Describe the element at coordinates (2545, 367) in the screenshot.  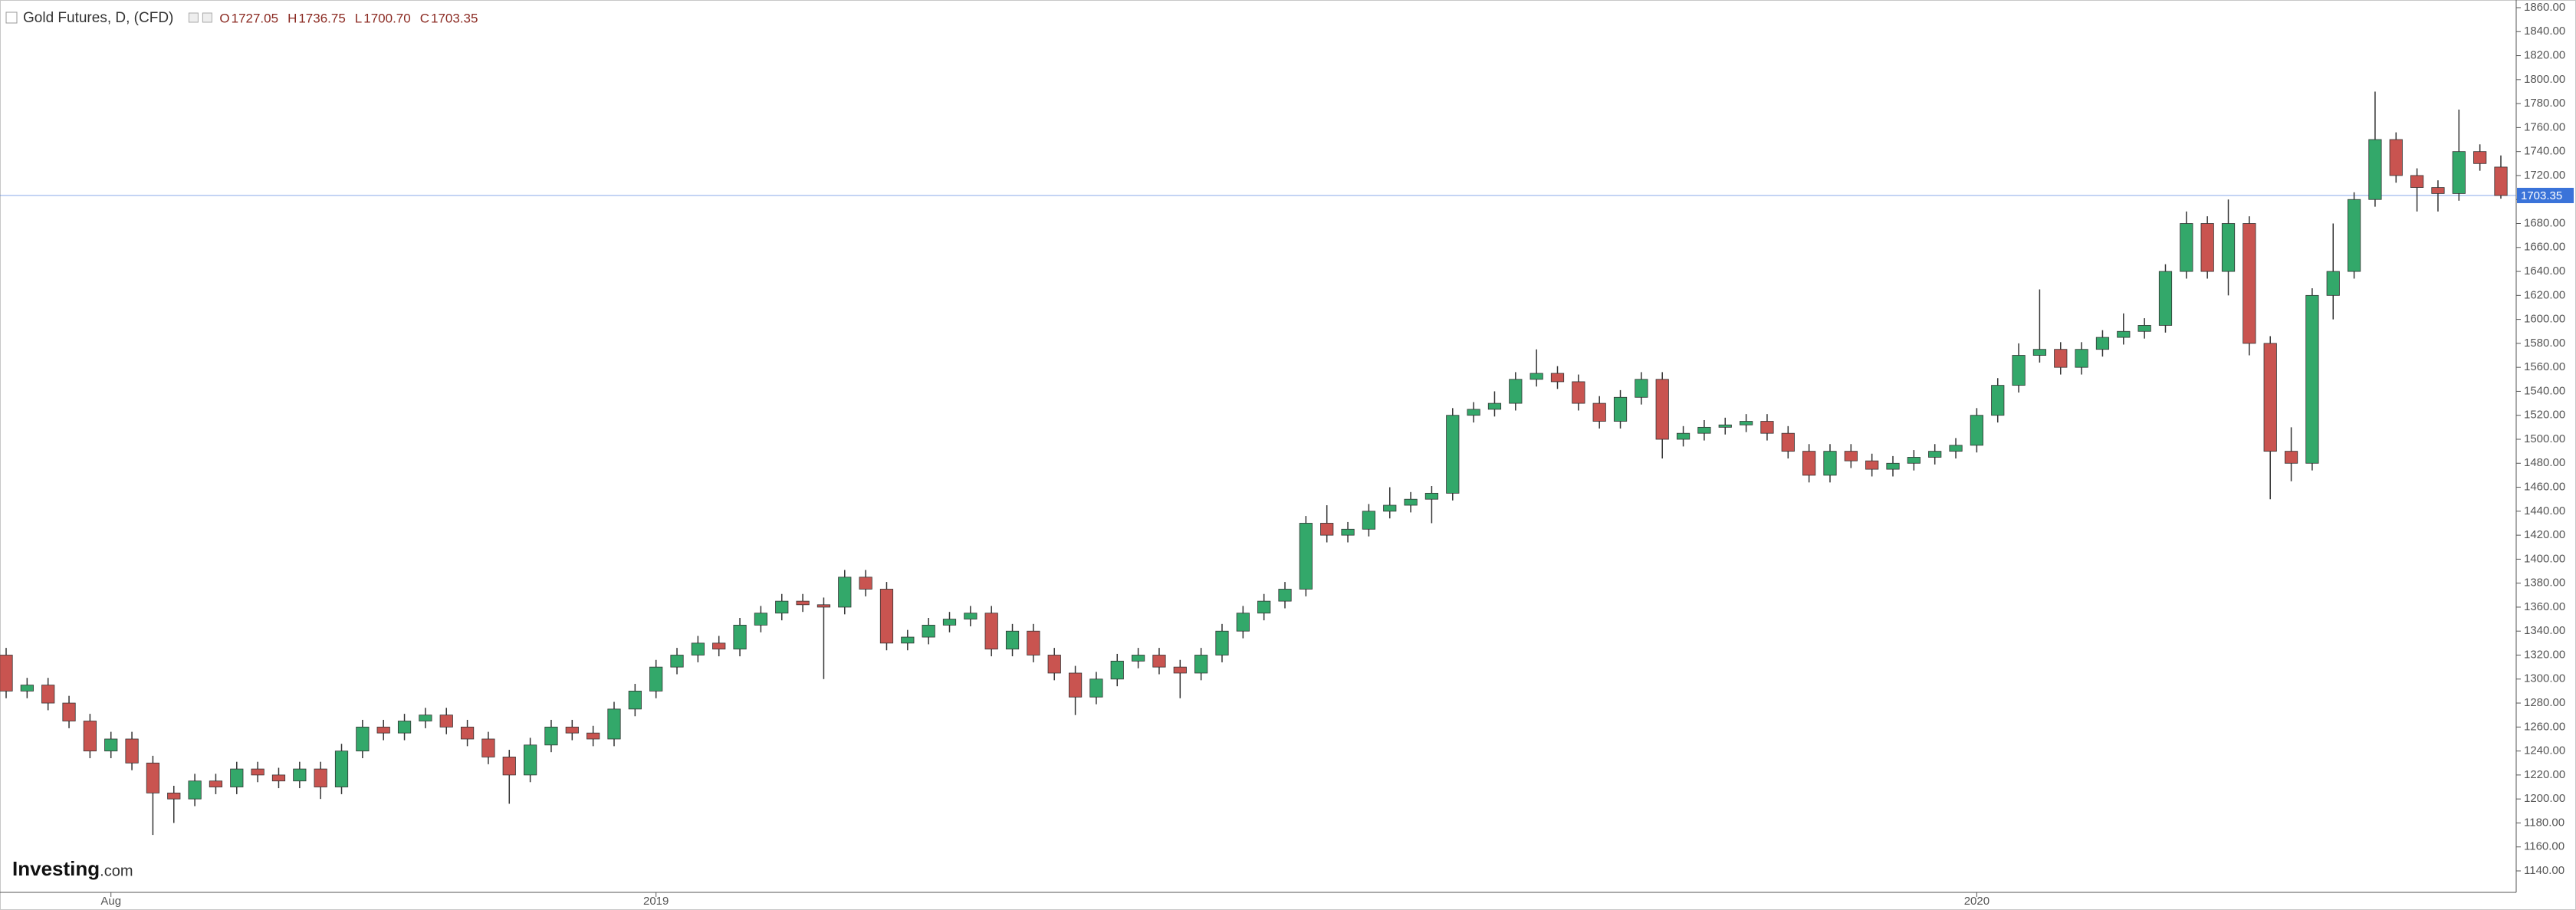
I see `y-tick-label: 1560.00` at that location.